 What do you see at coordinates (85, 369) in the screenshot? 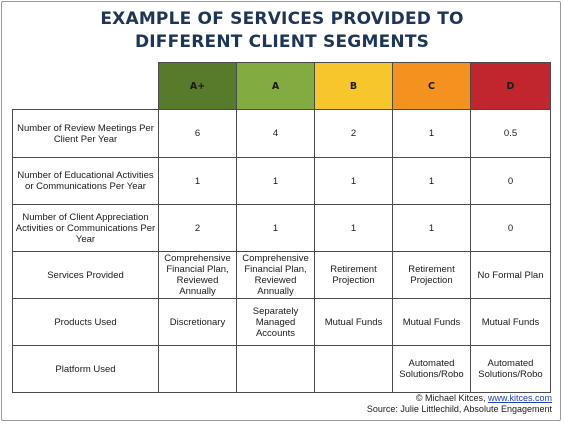
I see `row-label-platform-used: Platform Used` at bounding box center [85, 369].